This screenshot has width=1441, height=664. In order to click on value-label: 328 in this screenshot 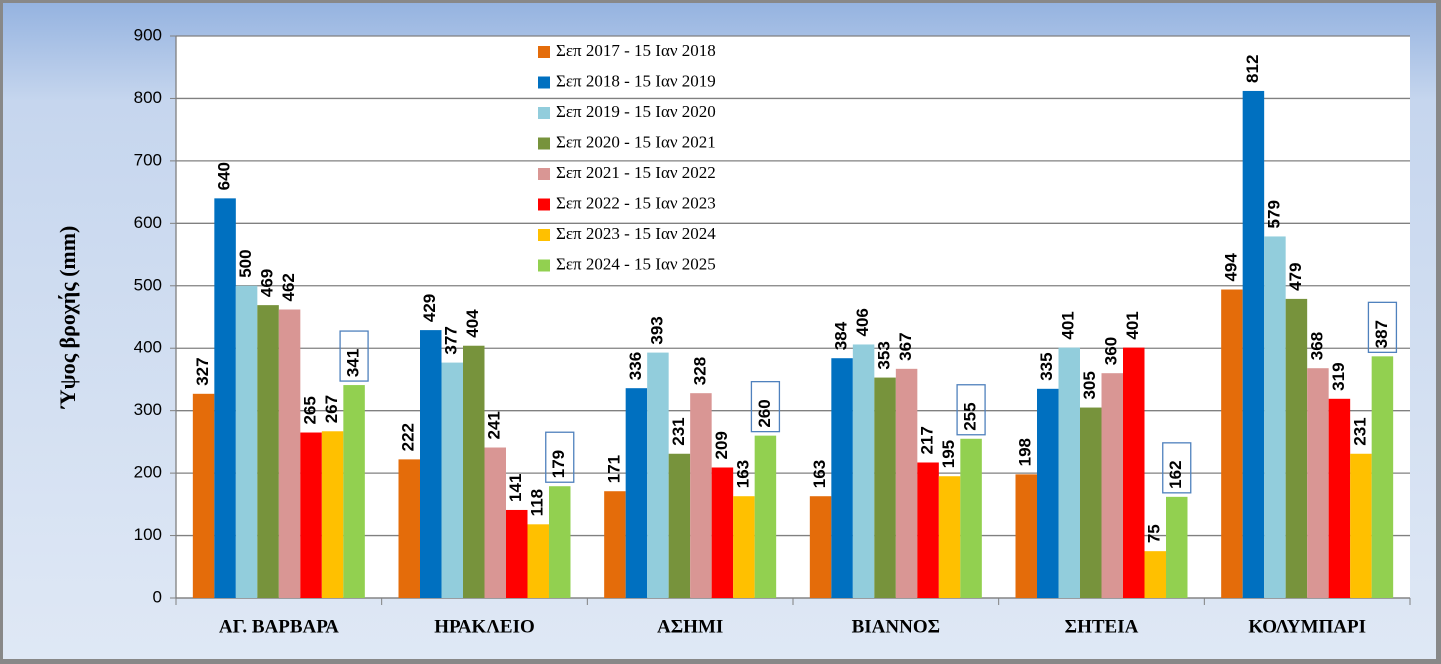, I will do `click(699, 371)`.